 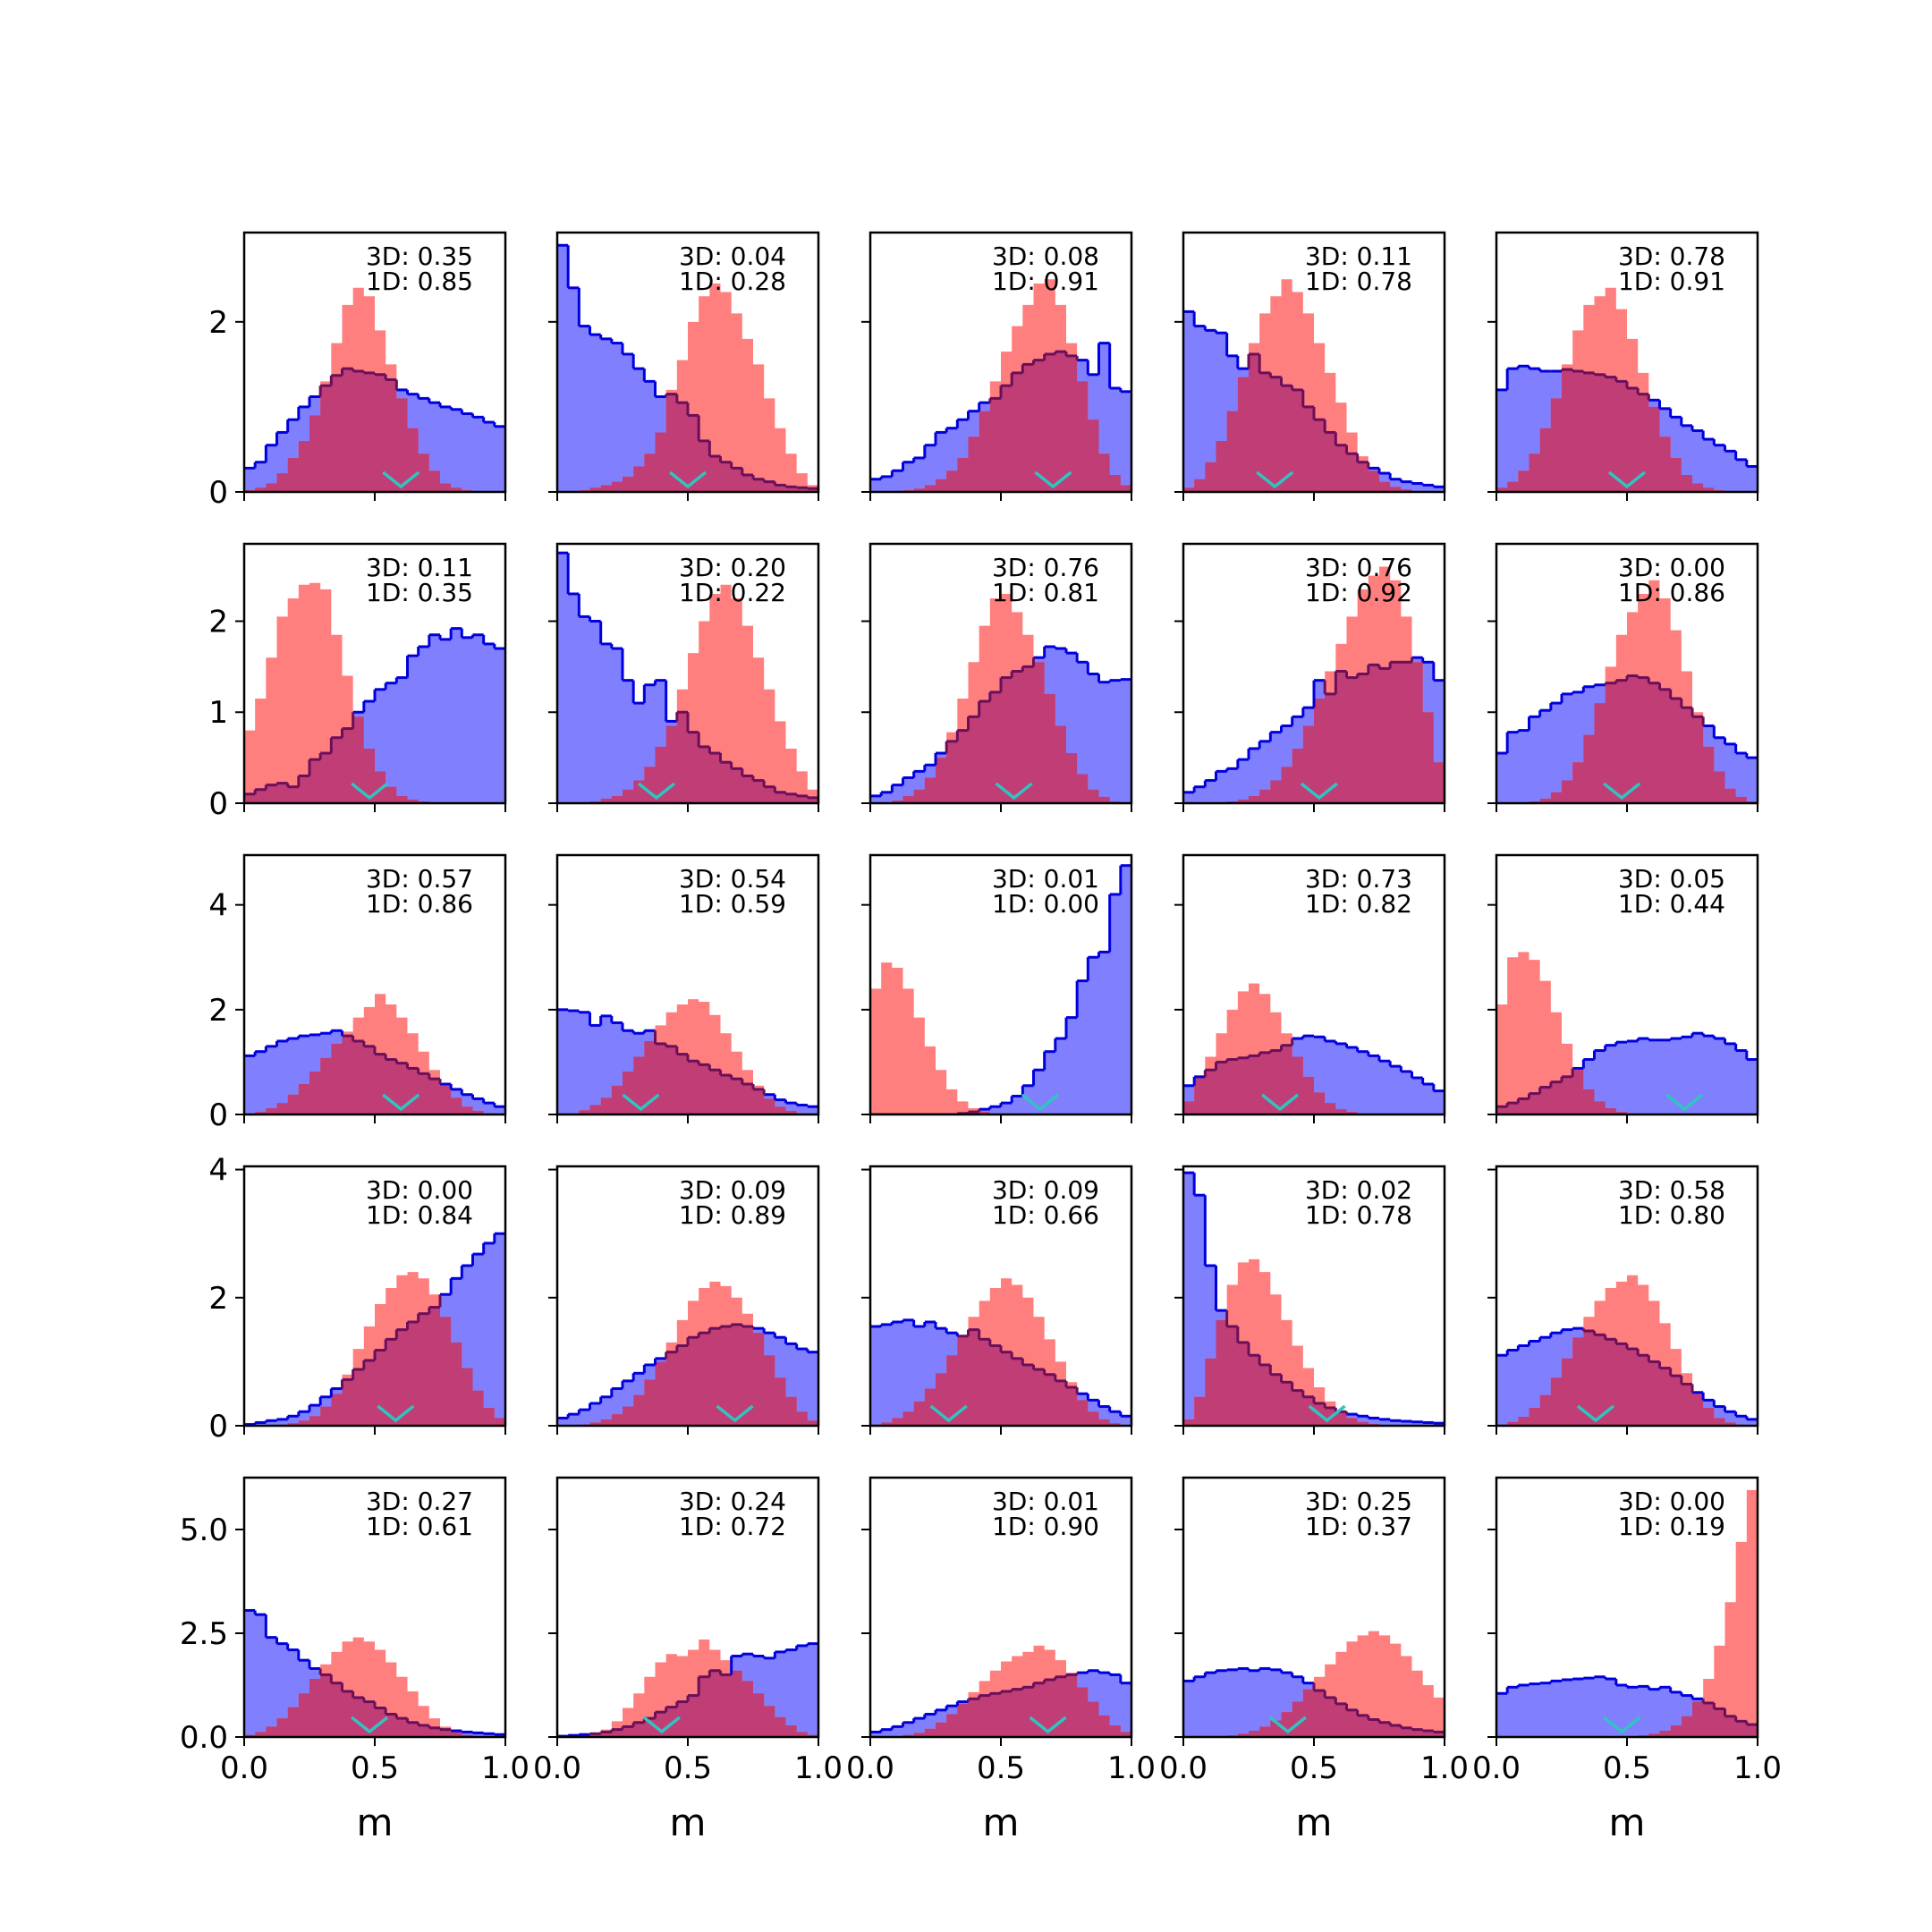 I want to click on label-3d: 3D: 0.35, so click(x=419, y=256).